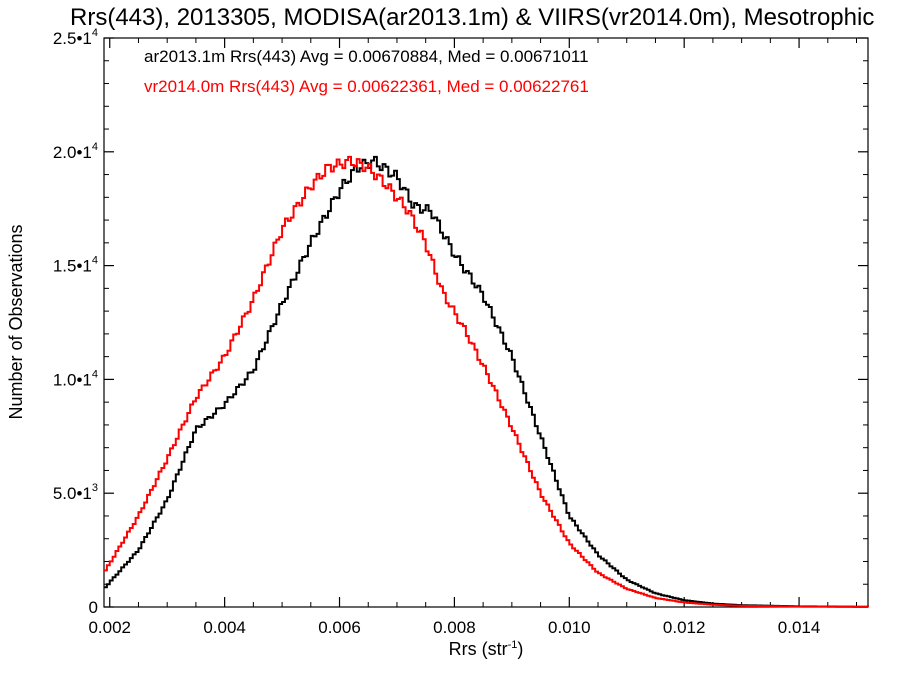 This screenshot has height=675, width=900. What do you see at coordinates (513, 645) in the screenshot?
I see `x-axis-label-sup: -1` at bounding box center [513, 645].